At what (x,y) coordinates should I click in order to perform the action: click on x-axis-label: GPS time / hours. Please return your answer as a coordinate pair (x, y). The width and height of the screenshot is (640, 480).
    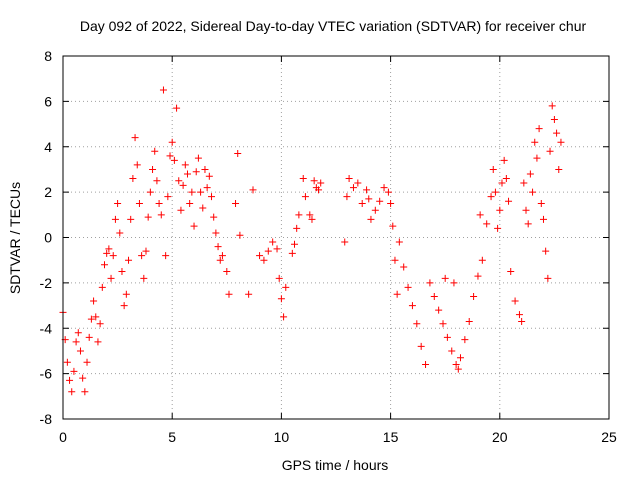
    Looking at the image, I should click on (335, 465).